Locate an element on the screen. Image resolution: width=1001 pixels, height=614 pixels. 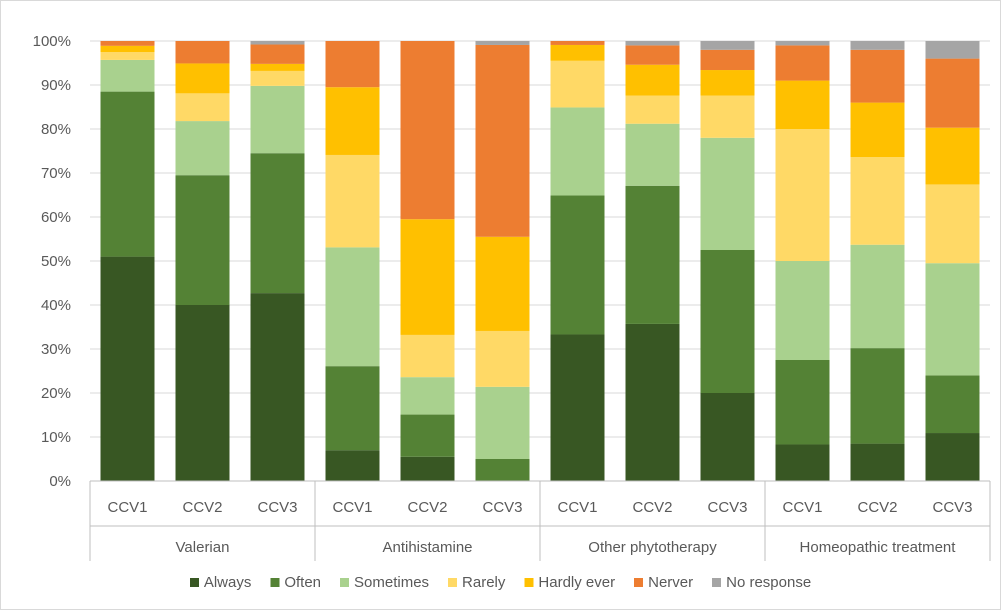
y-tick-label: 100% is located at coordinates (52, 41).